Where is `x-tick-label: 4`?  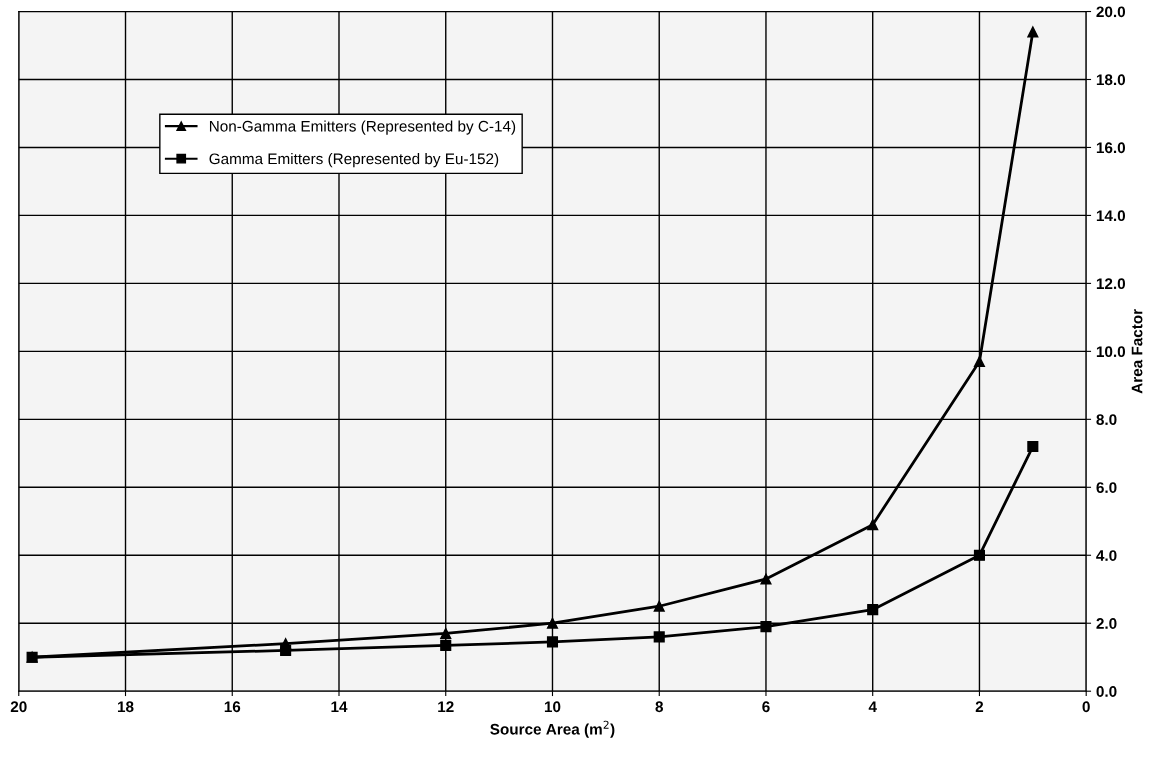 x-tick-label: 4 is located at coordinates (872, 706).